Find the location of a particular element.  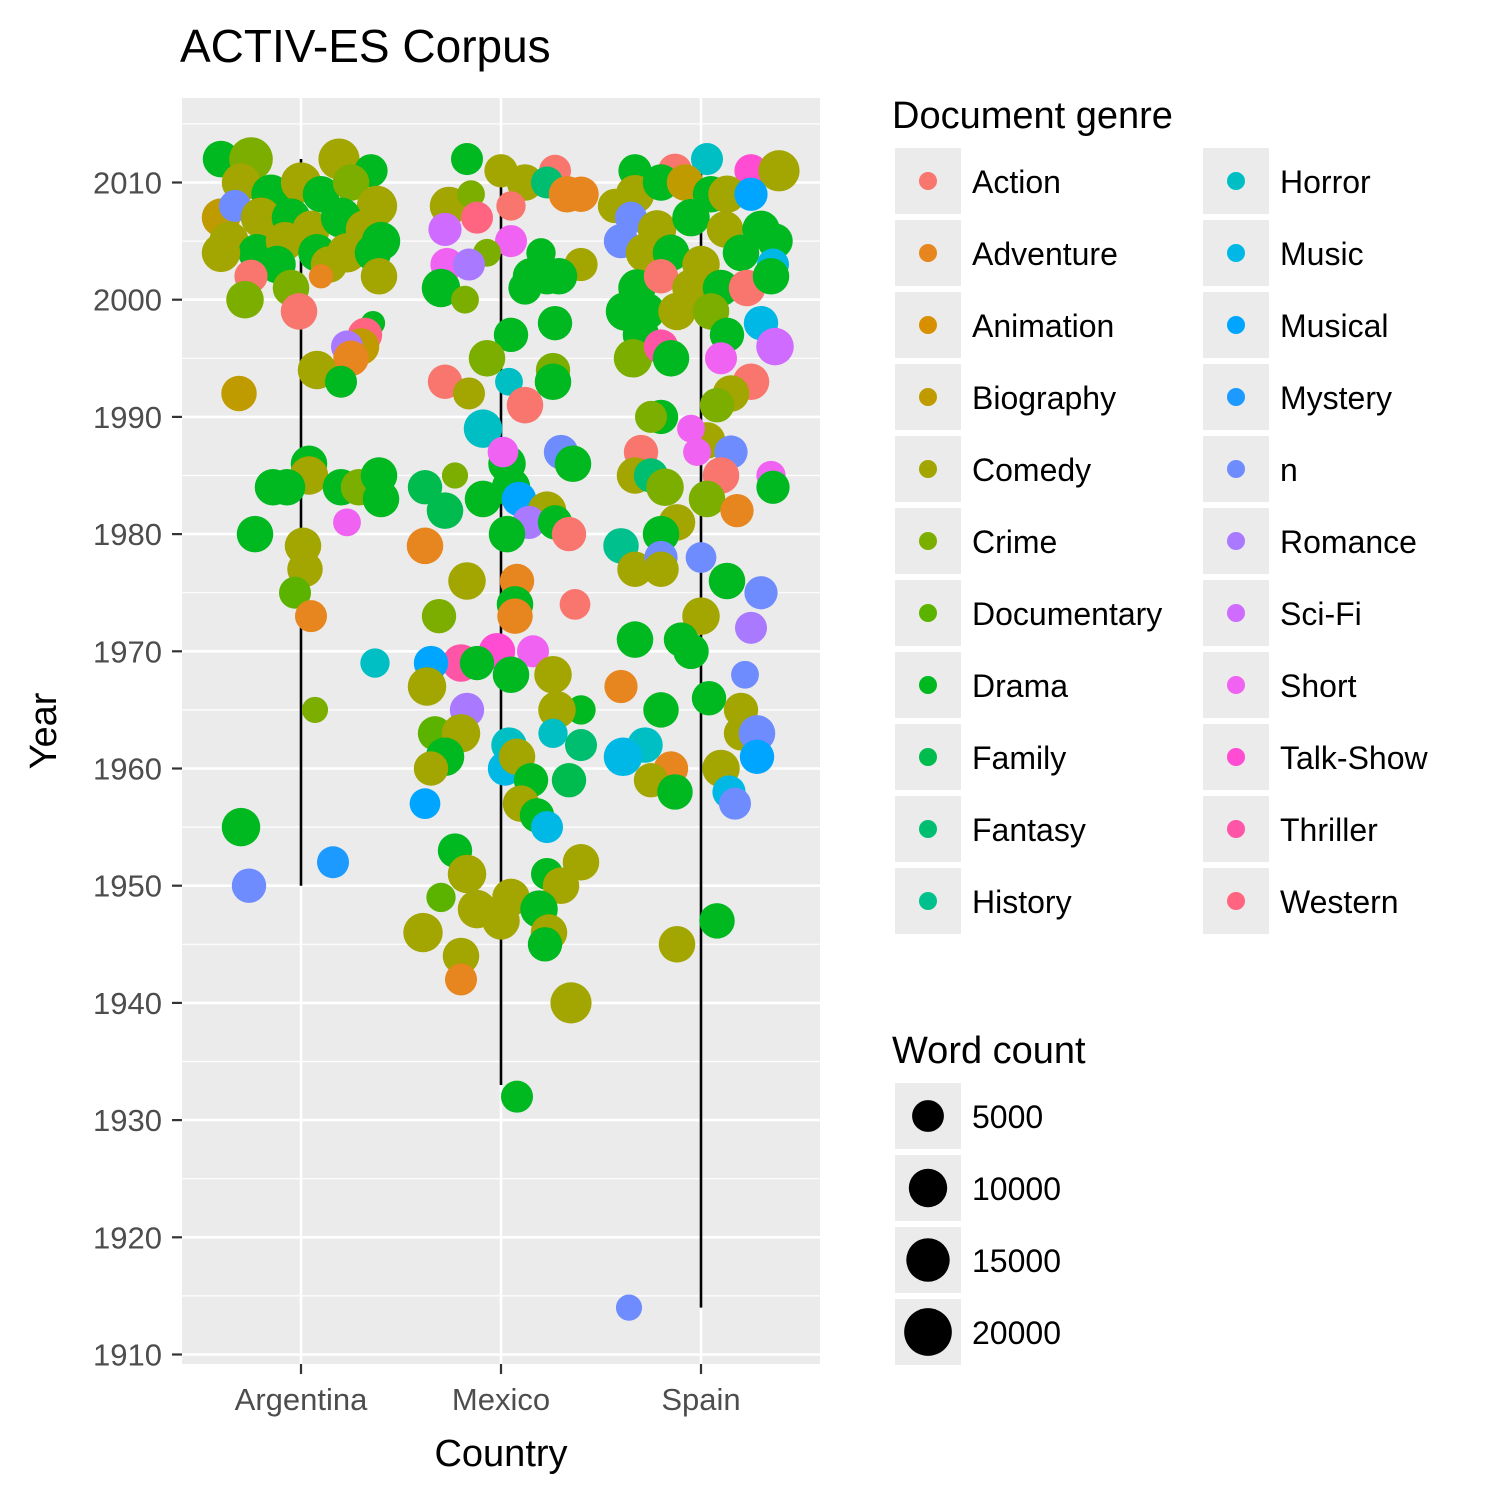

x-tick-label-spain: Spain is located at coordinates (700, 1399).